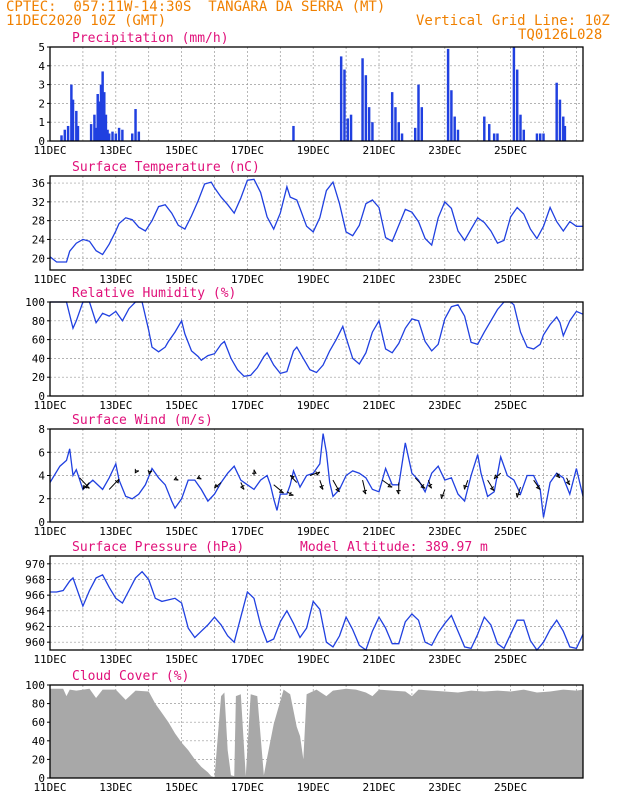 The height and width of the screenshot is (800, 618). I want to click on pres-frame, so click(316, 603).